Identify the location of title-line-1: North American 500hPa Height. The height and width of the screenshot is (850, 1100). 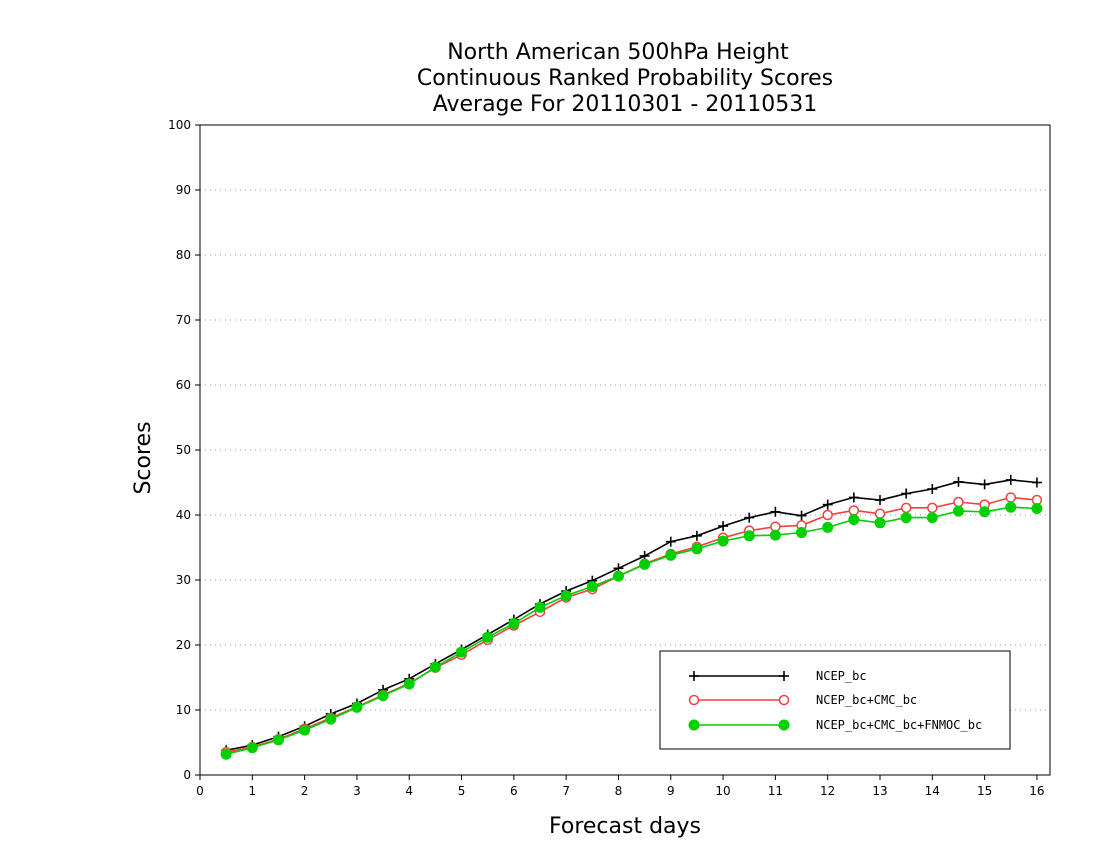
(618, 52).